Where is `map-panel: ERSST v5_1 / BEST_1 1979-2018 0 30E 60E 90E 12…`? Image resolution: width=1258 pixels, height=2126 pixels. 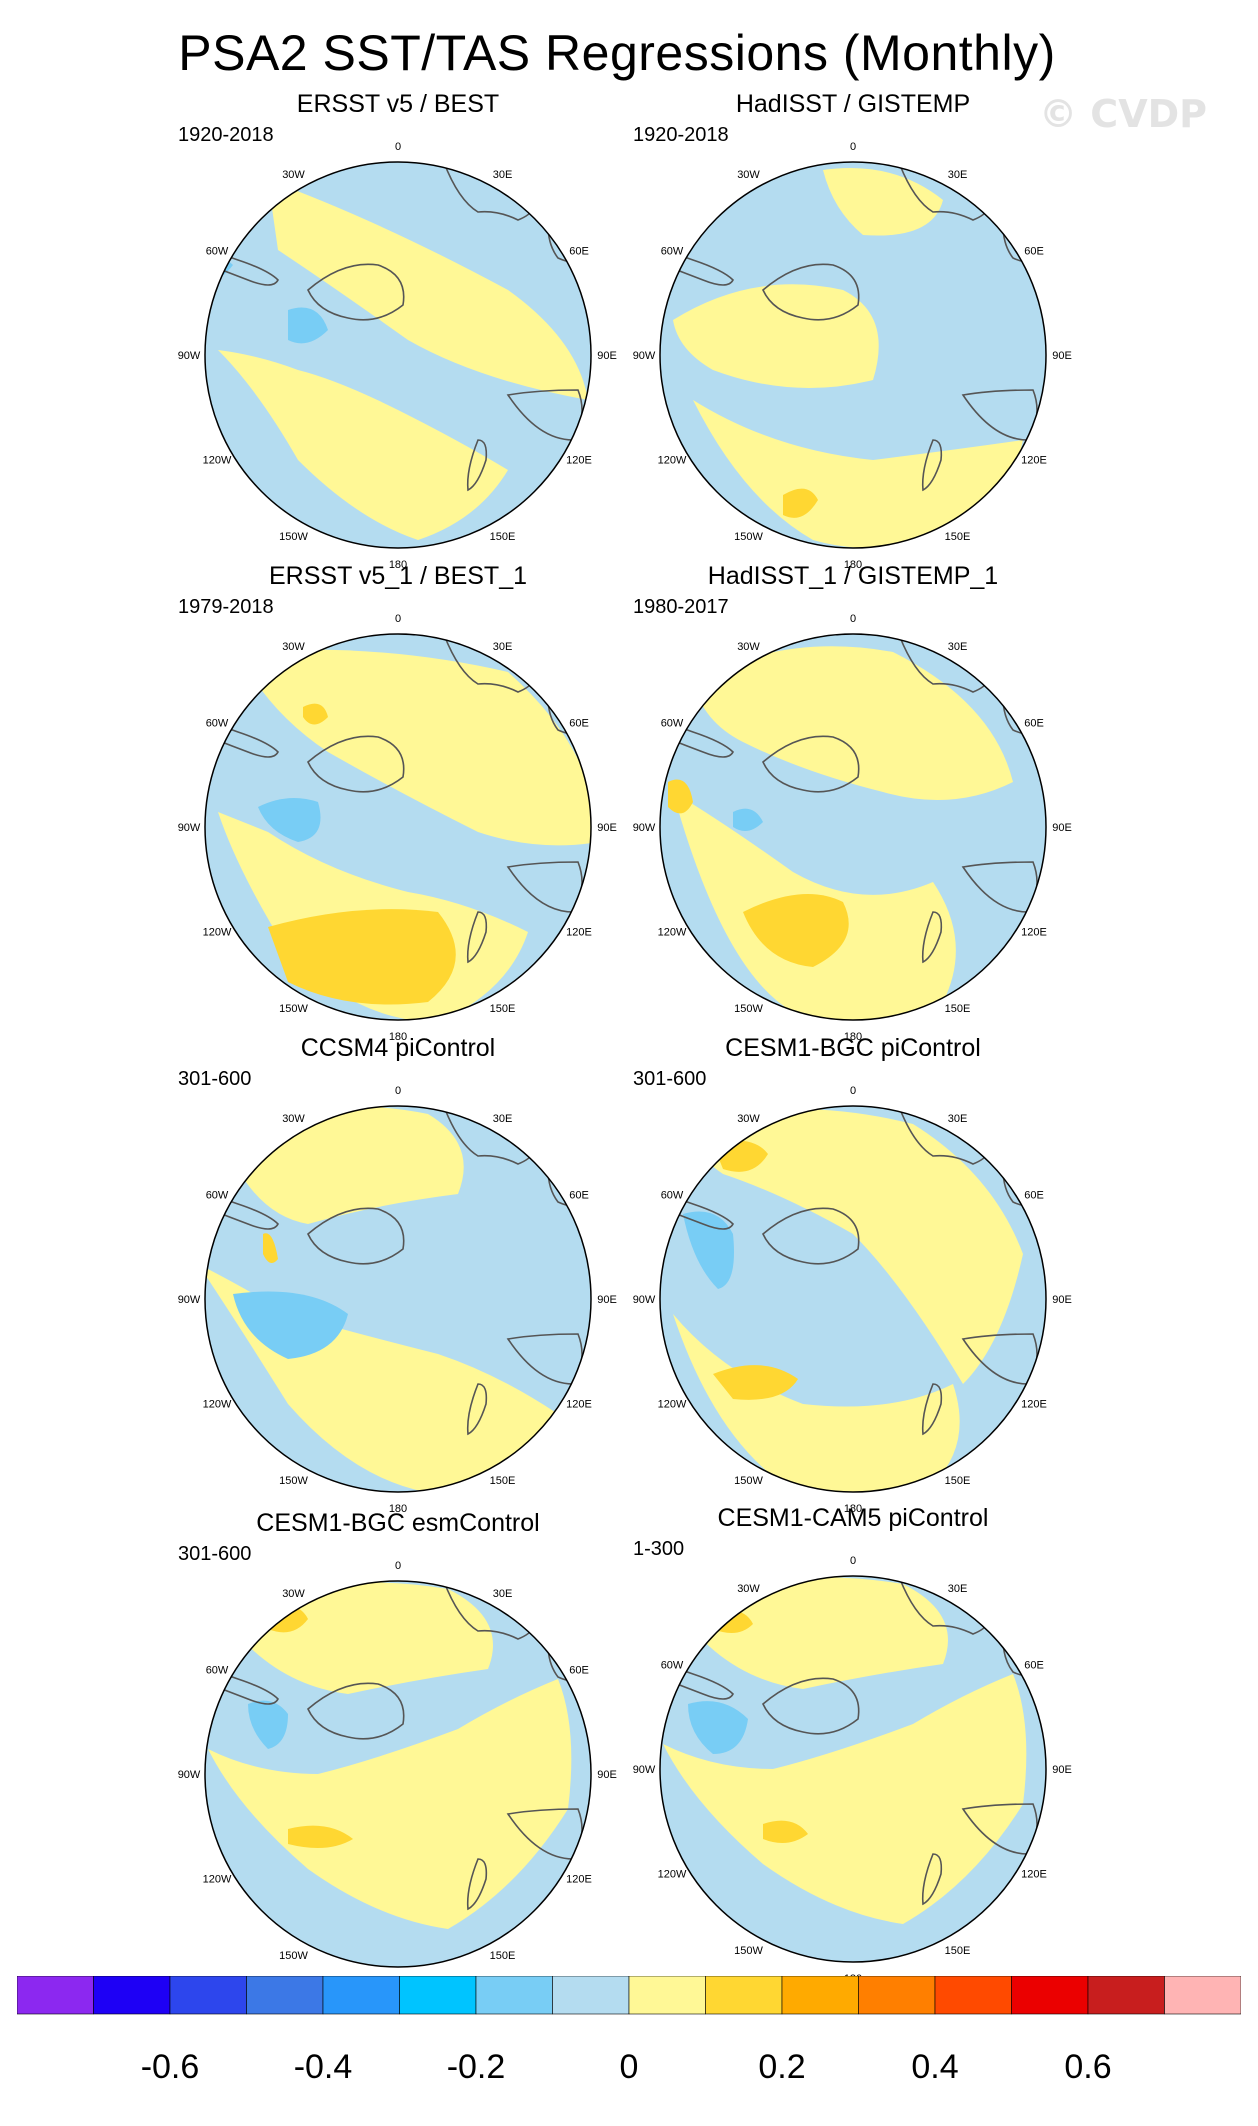
map-panel: ERSST v5_1 / BEST_1 1979-2018 0 30E 60E 90E 12… is located at coordinates (398, 802).